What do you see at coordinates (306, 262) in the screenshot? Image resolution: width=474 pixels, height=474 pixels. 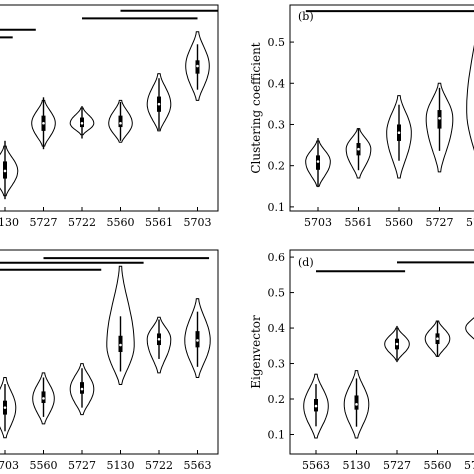 I see `panel-tag: (d)` at bounding box center [306, 262].